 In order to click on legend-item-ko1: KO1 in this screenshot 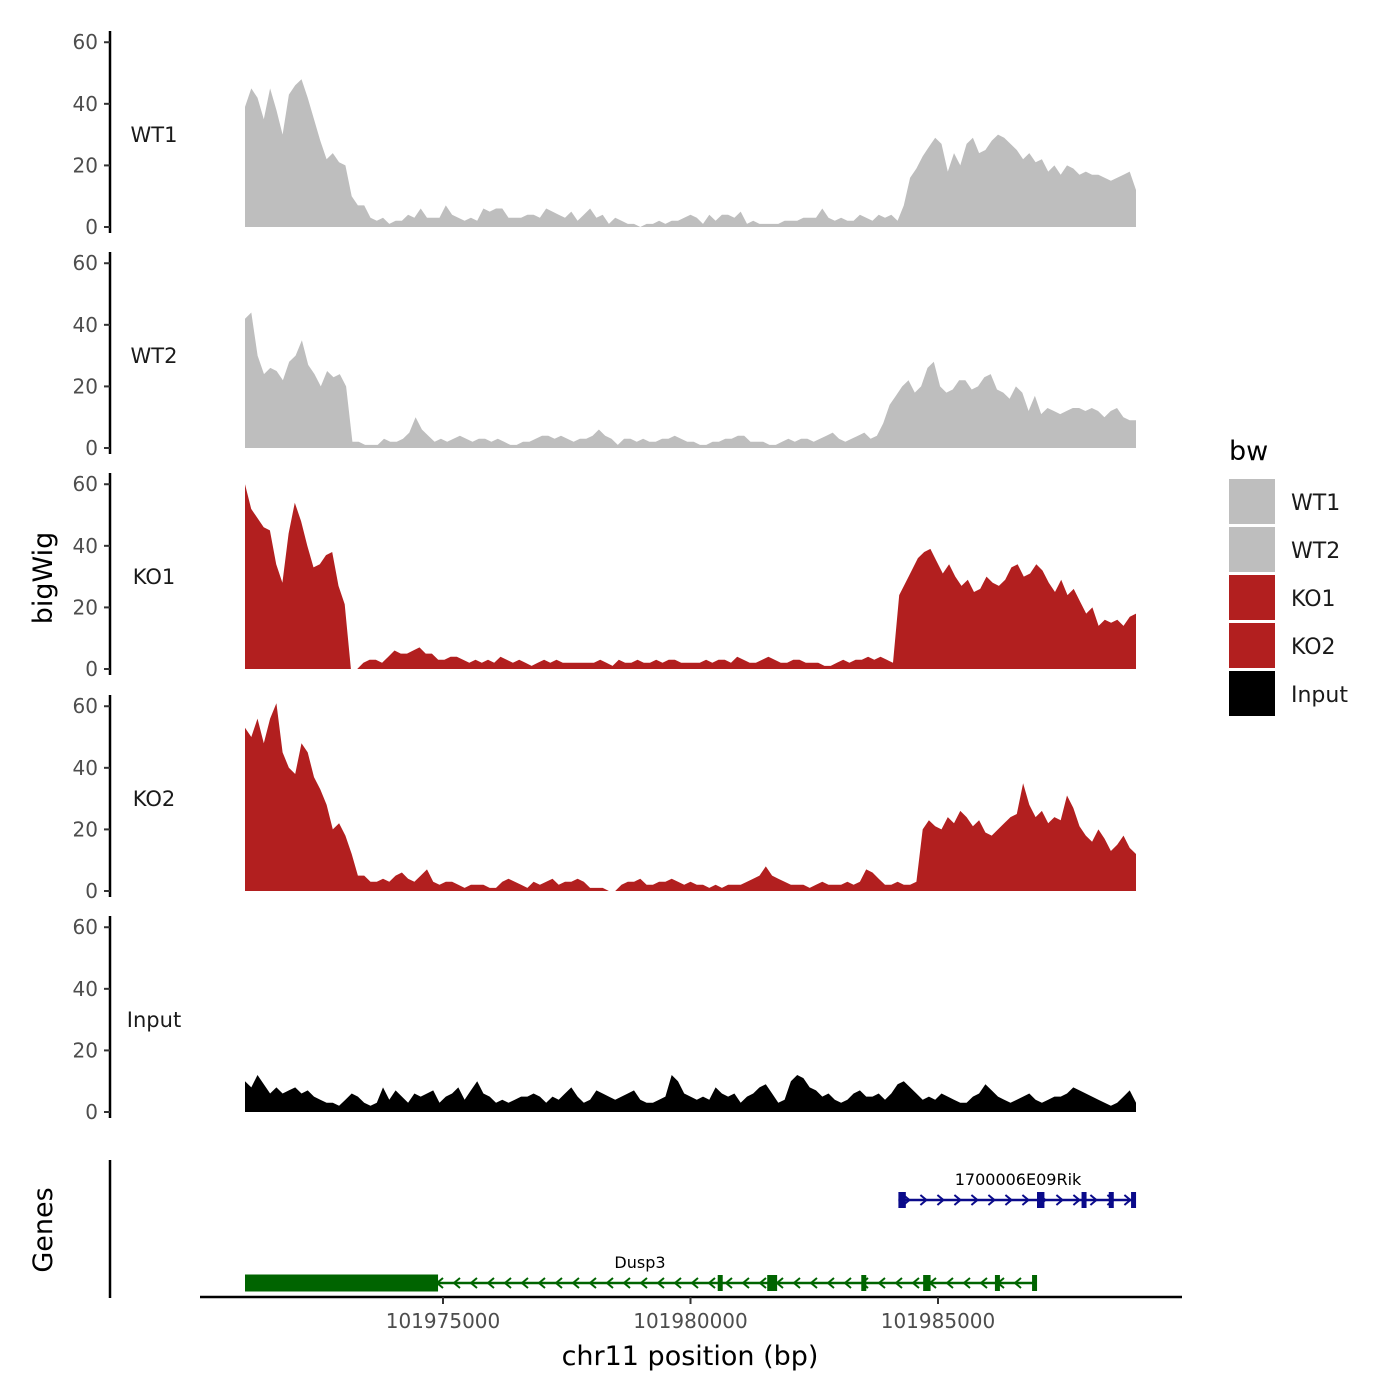, I will do `click(1282, 597)`.